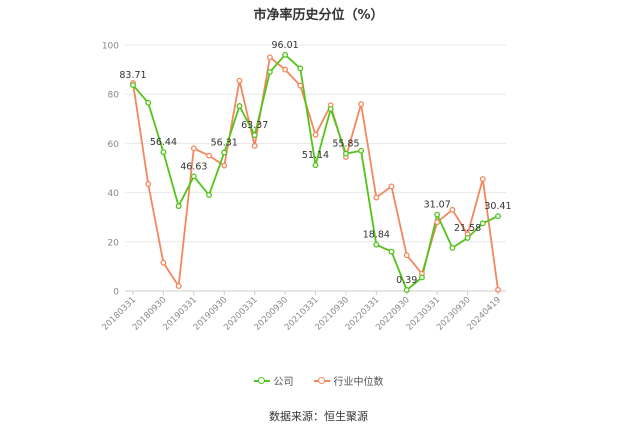 The image size is (637, 431). What do you see at coordinates (376, 235) in the screenshot?
I see `data-label: 18.84` at bounding box center [376, 235].